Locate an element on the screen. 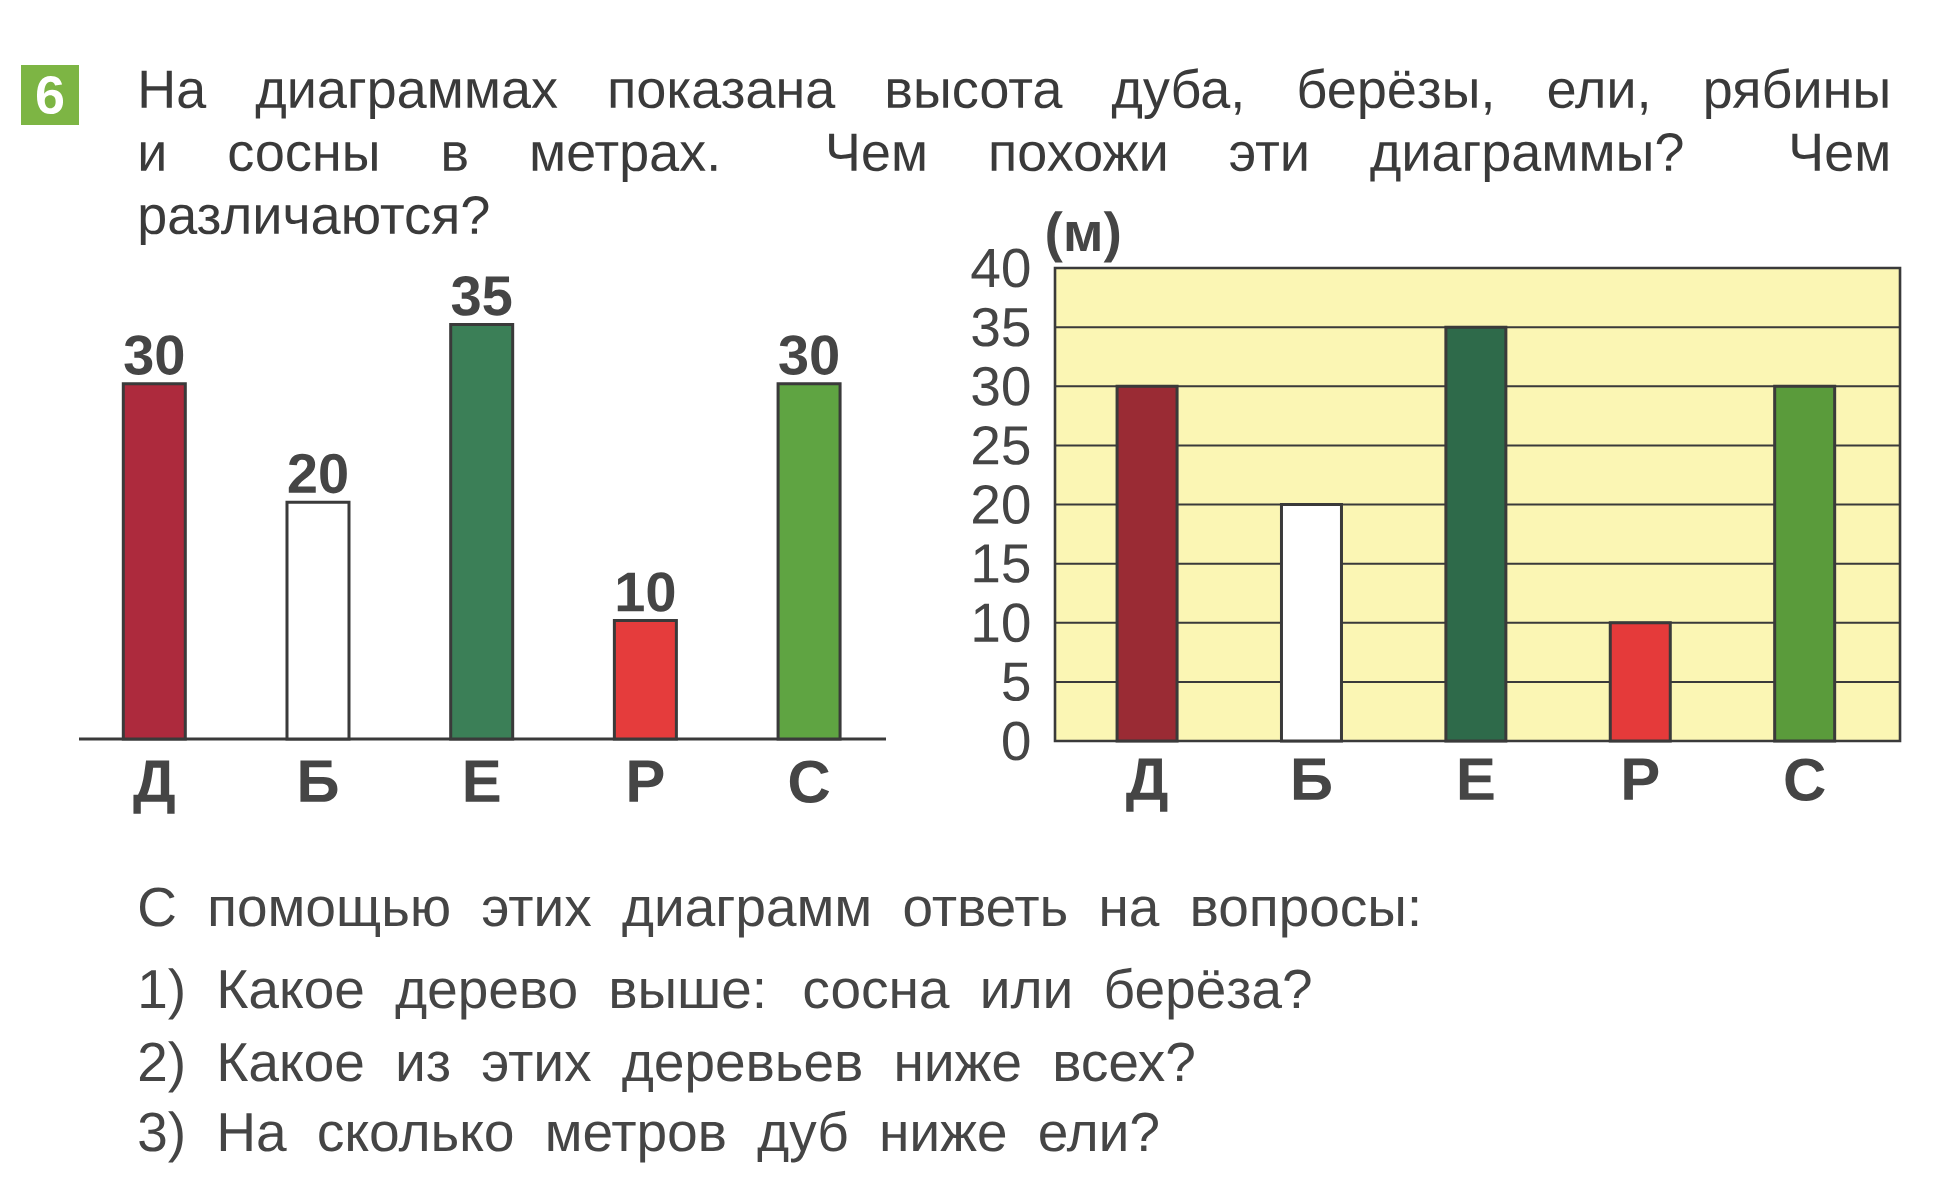 The width and height of the screenshot is (1957, 1194). y-axis-title: (м) is located at coordinates (1083, 237).